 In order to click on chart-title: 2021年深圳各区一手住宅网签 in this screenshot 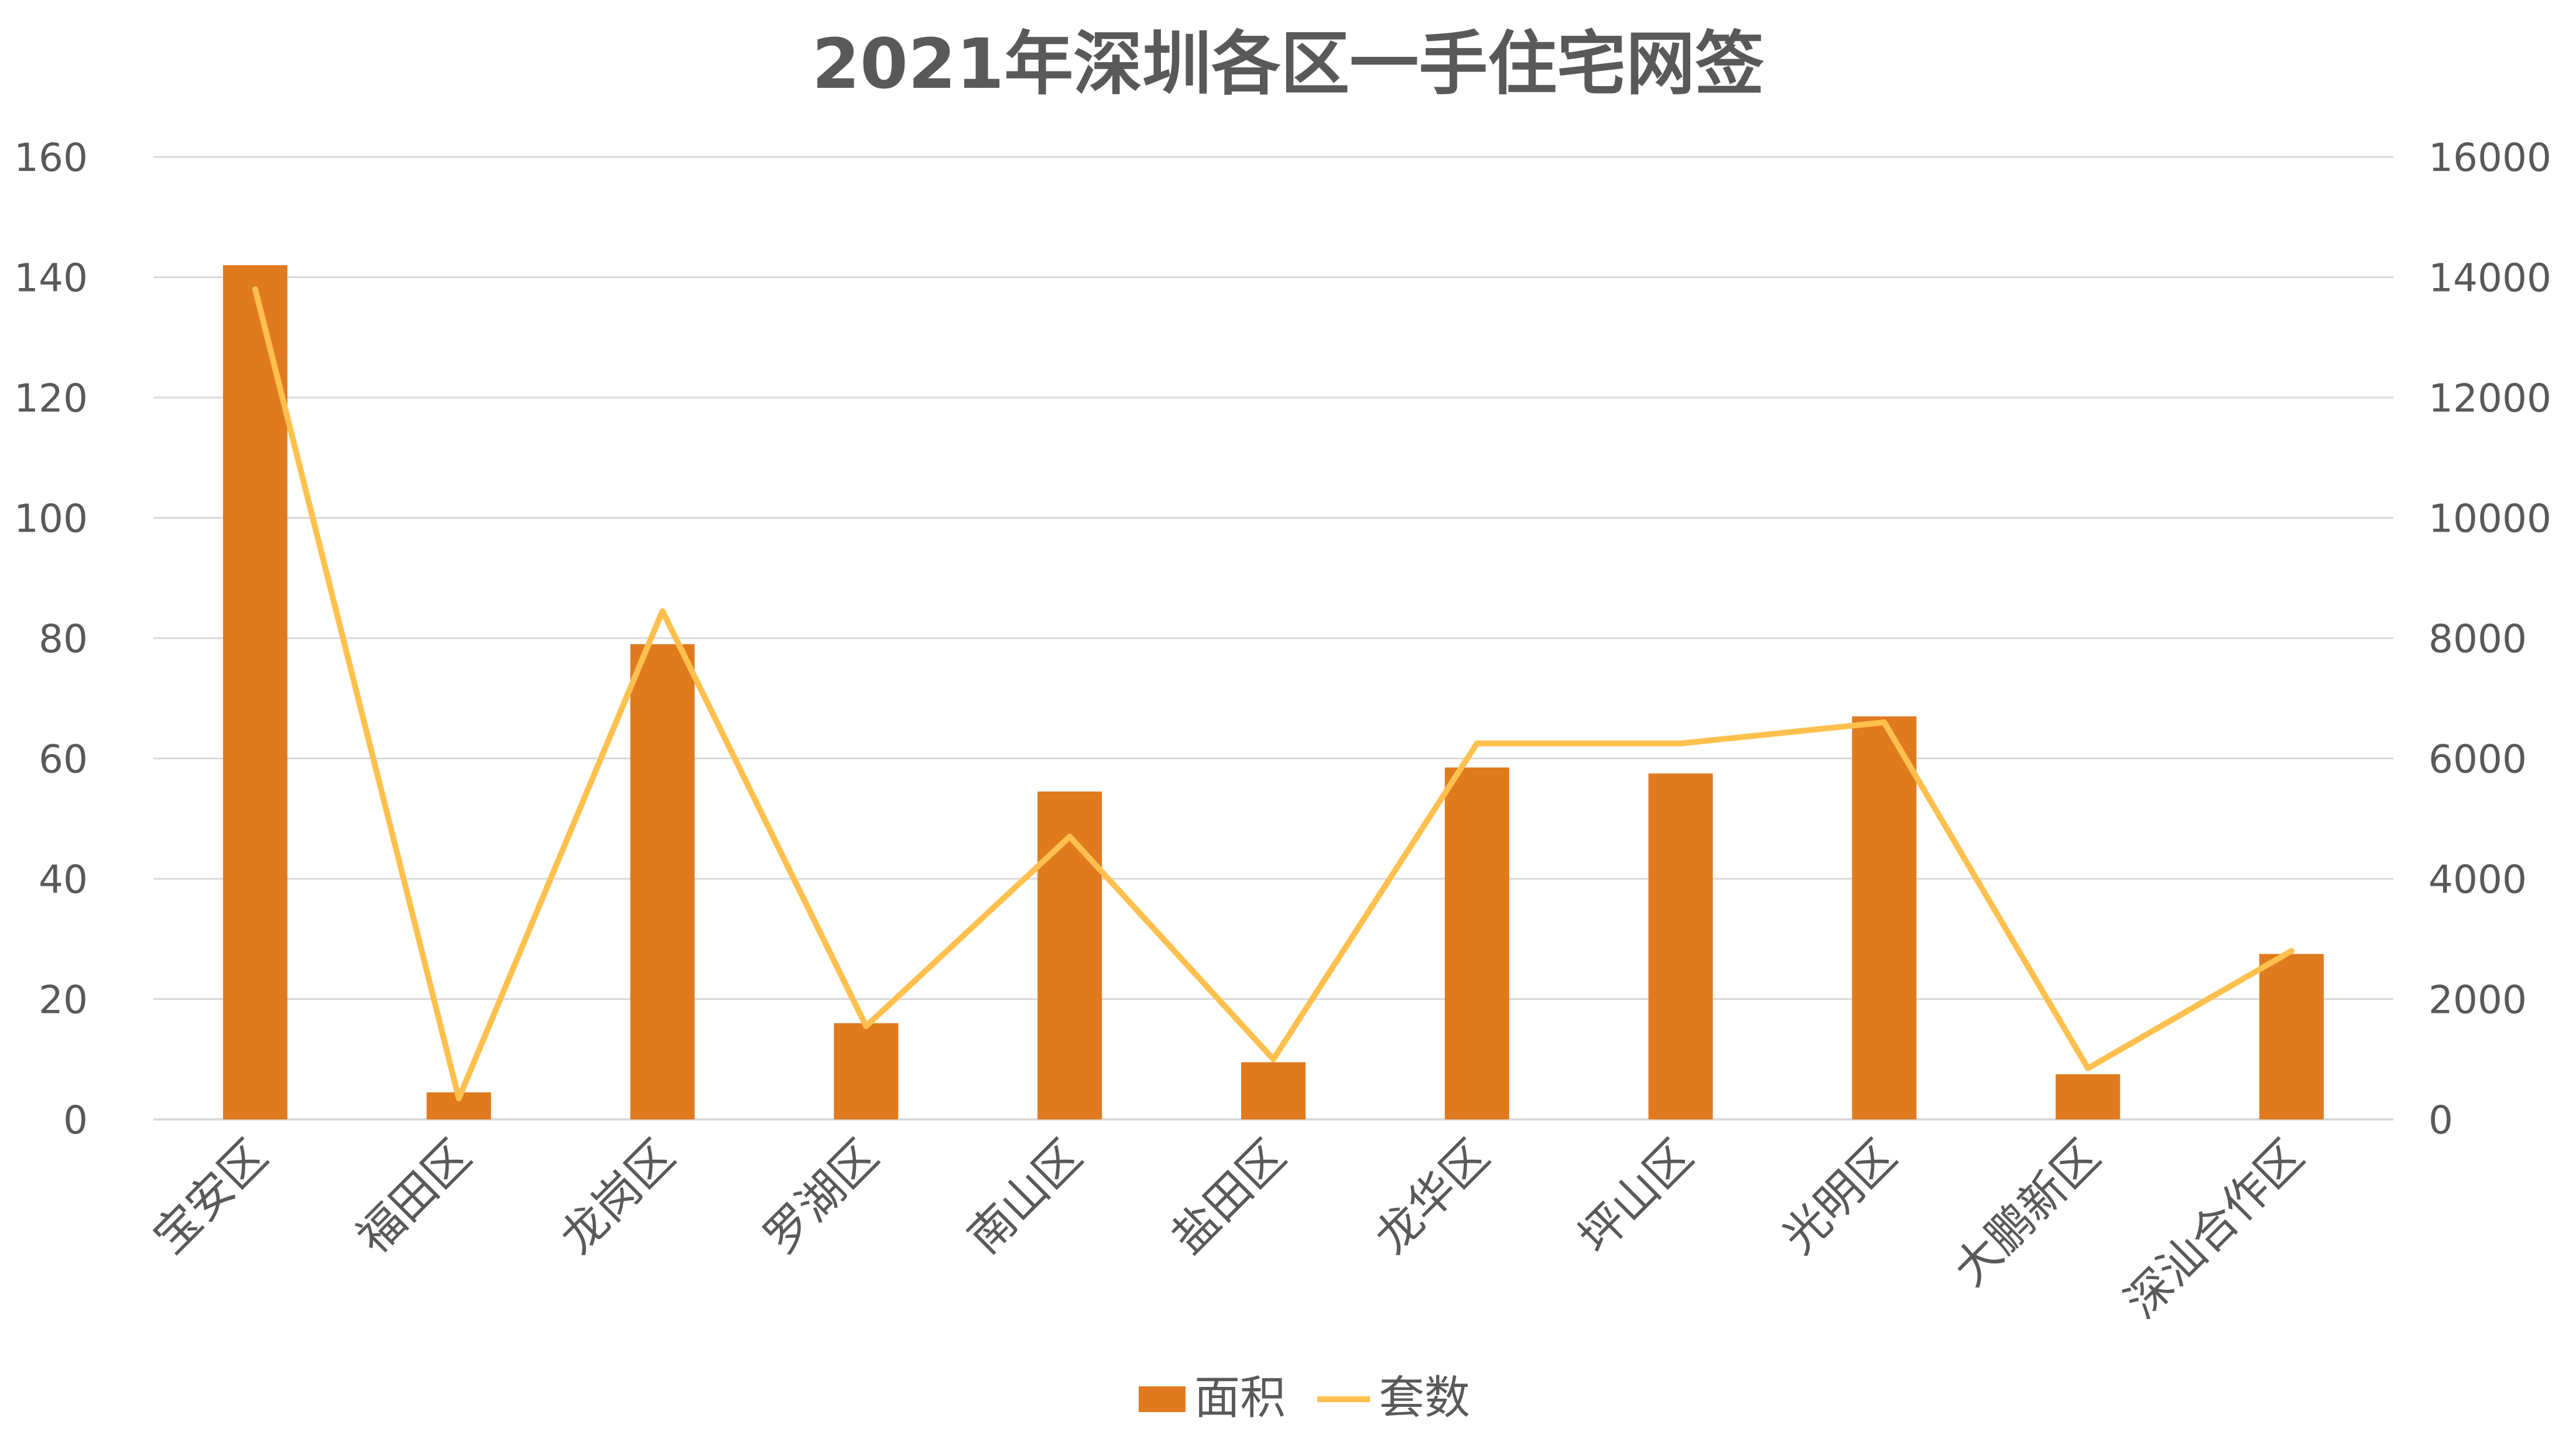, I will do `click(1288, 63)`.